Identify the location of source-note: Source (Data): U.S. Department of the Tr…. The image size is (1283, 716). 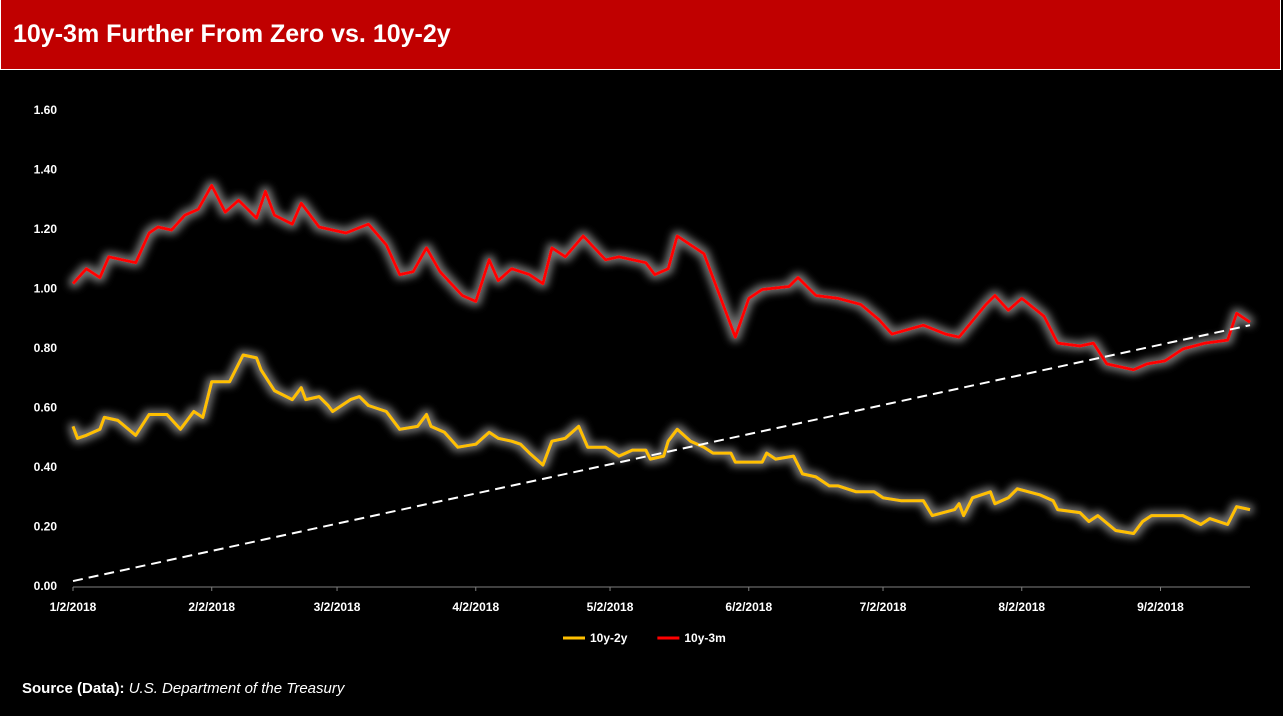
(183, 688).